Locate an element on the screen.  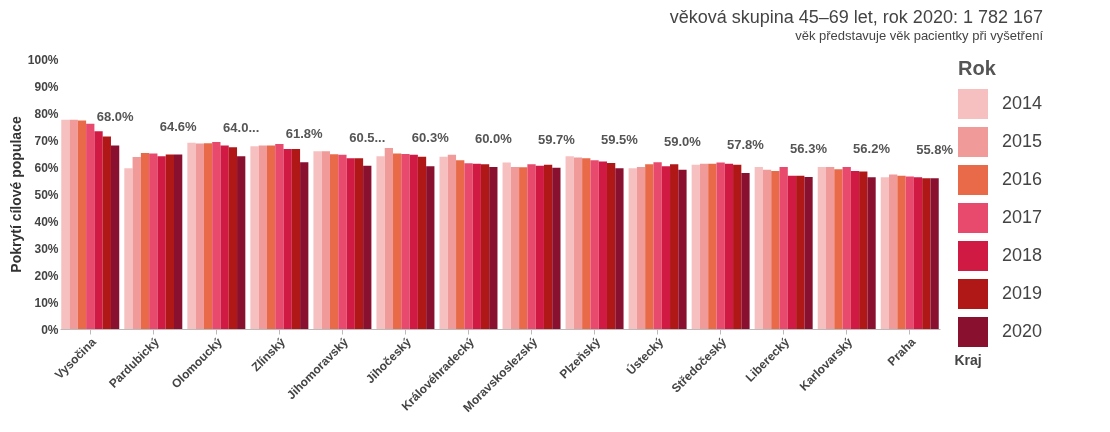
data-label: 64.6% is located at coordinates (178, 126).